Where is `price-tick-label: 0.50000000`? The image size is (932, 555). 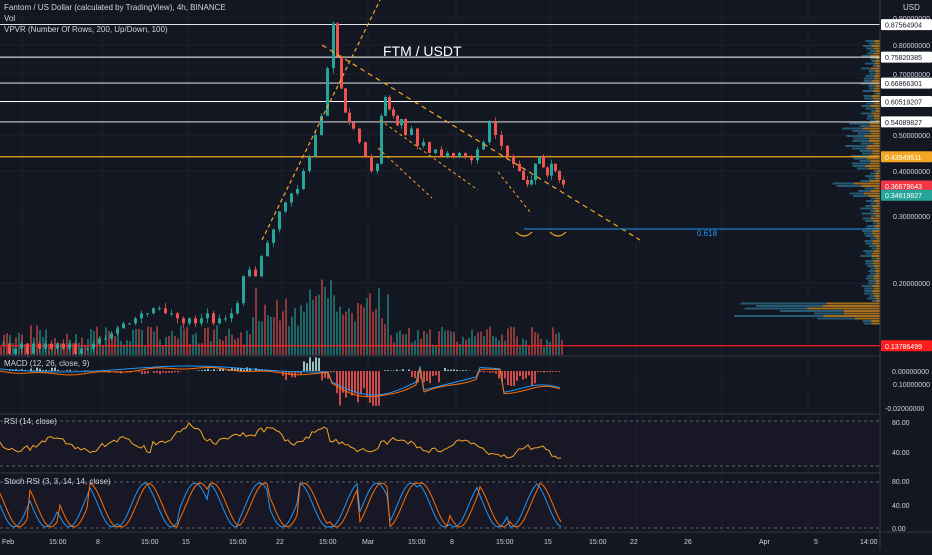
price-tick-label: 0.50000000 is located at coordinates (911, 136).